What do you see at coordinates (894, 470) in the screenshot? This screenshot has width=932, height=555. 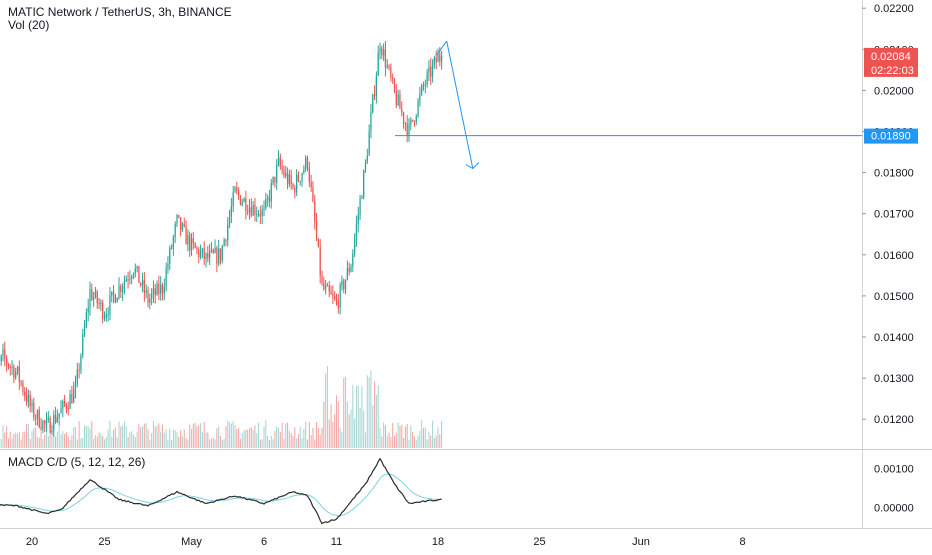 I see `macd-tick-label: 0.00100` at bounding box center [894, 470].